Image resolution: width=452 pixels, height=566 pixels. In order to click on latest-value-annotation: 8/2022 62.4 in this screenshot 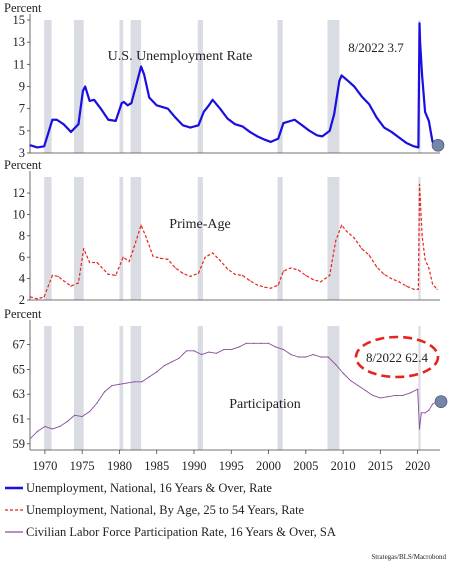, I will do `click(397, 357)`.